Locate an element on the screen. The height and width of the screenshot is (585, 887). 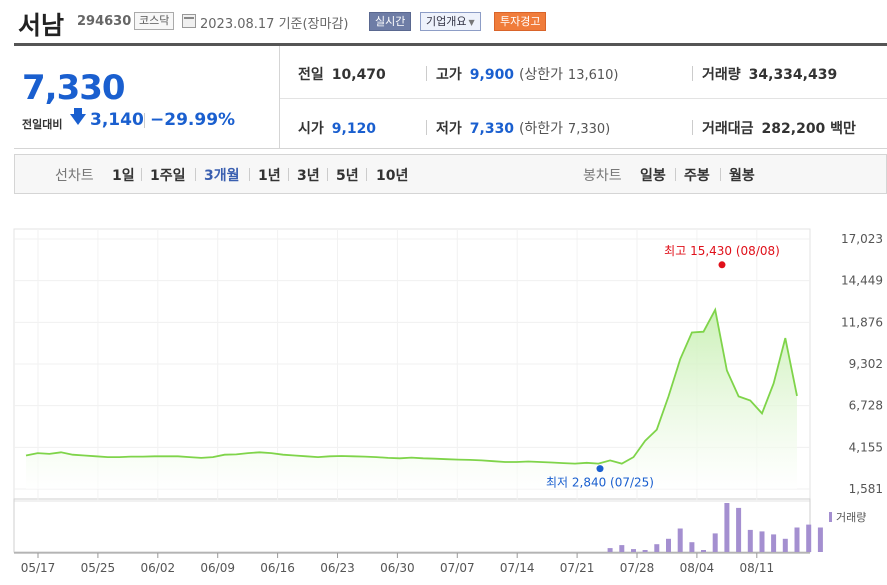
stock-code: 294630 is located at coordinates (104, 21).